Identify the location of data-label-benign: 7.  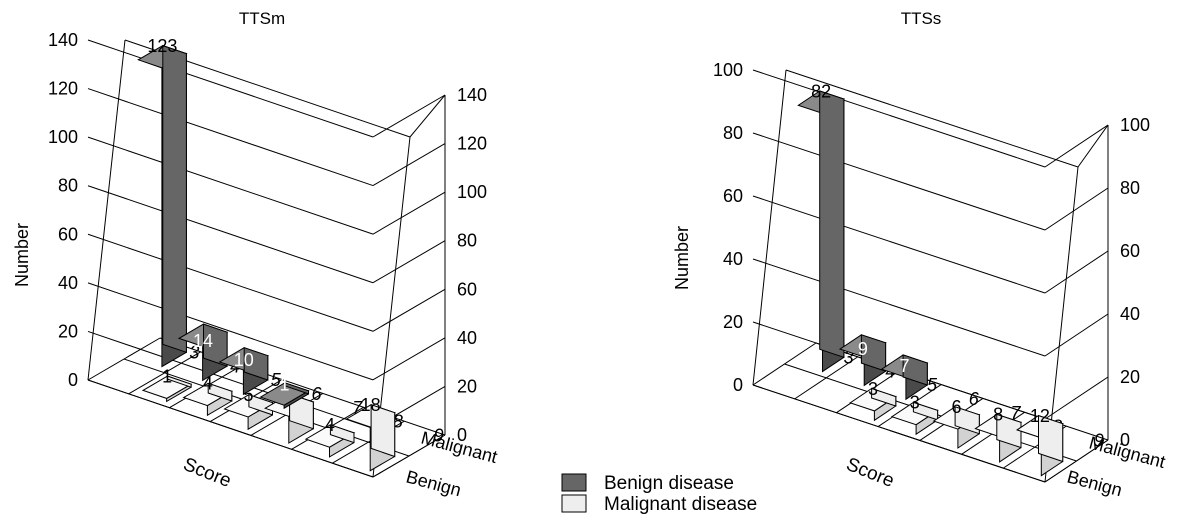
(905, 366).